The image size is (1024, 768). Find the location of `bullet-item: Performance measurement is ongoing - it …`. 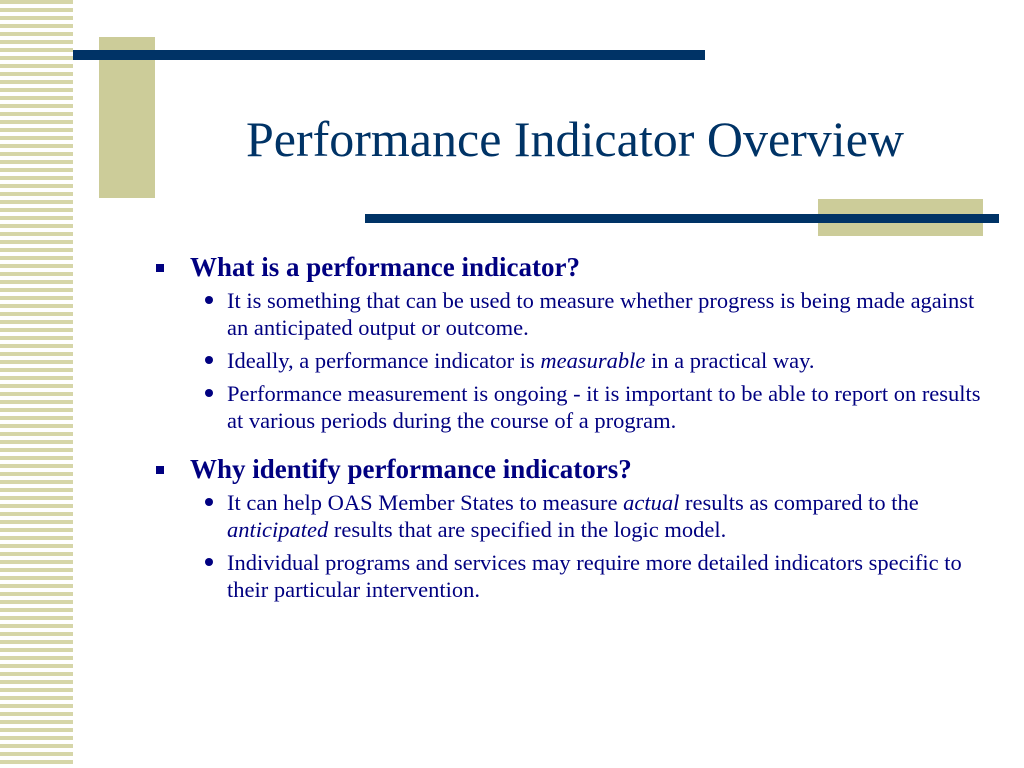

bullet-item: Performance measurement is ongoing - it … is located at coordinates (571, 407).